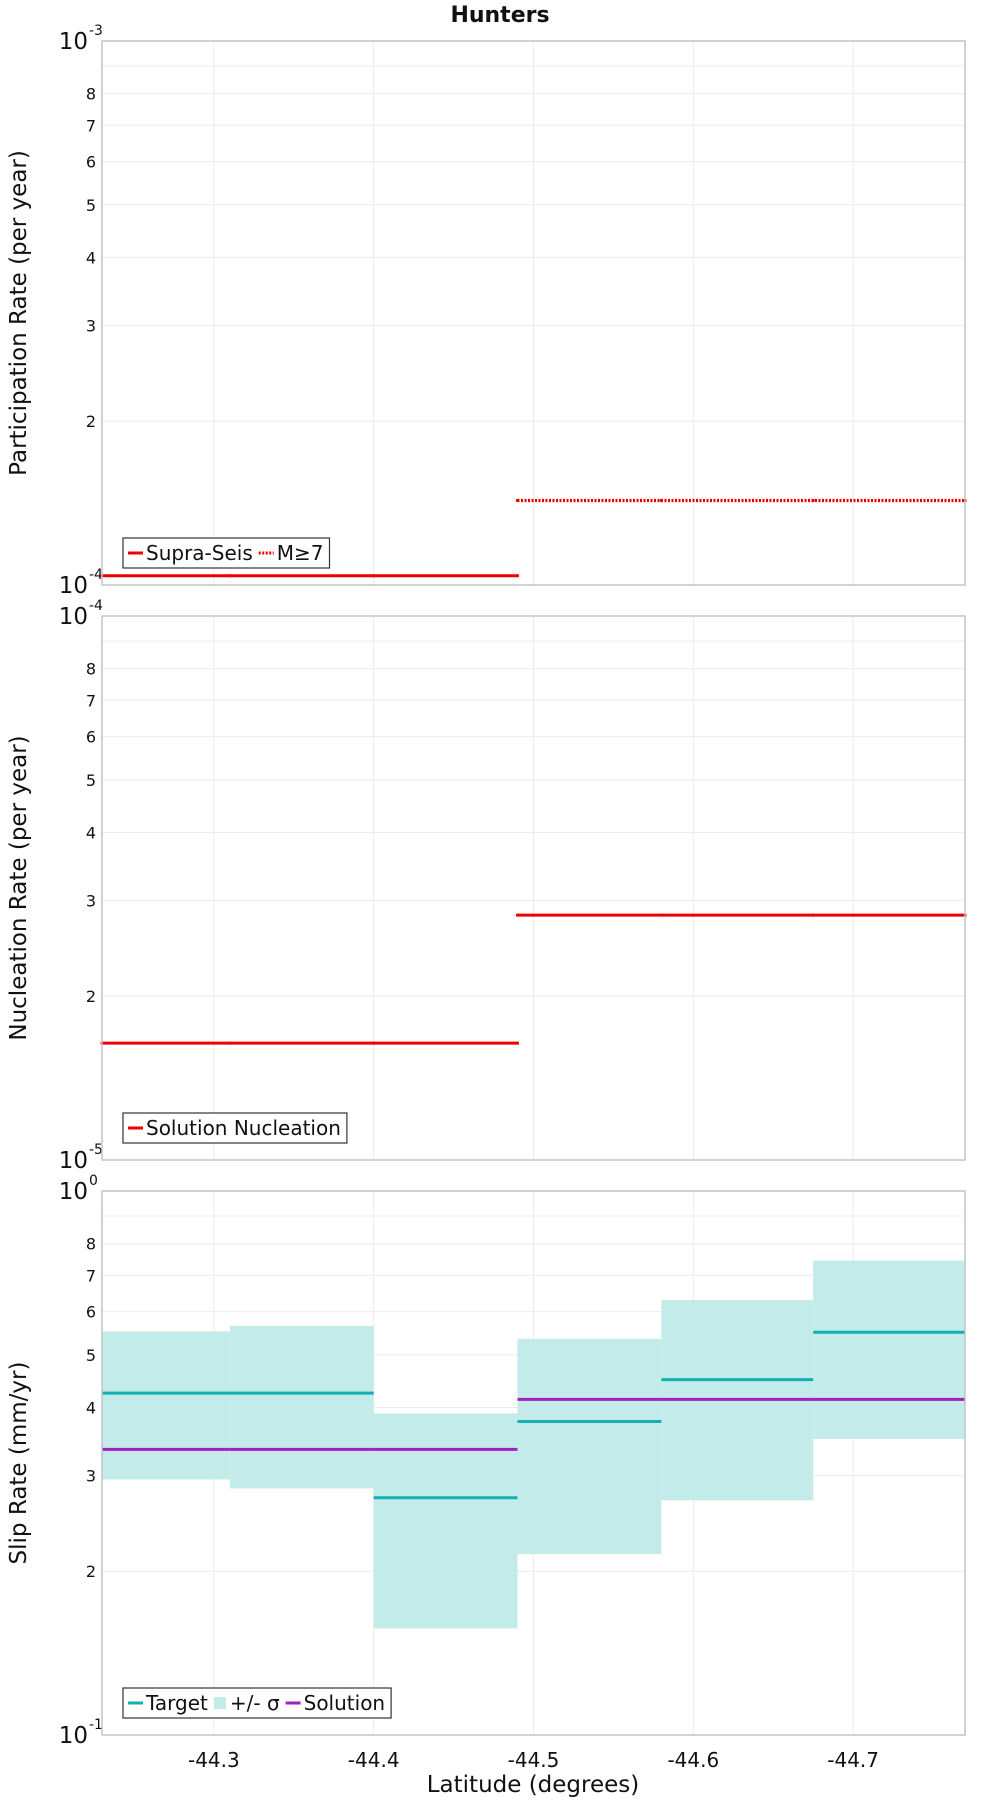 This screenshot has height=1800, width=1000. What do you see at coordinates (19, 313) in the screenshot?
I see `y-axis-title: Participation Rate (per year)` at bounding box center [19, 313].